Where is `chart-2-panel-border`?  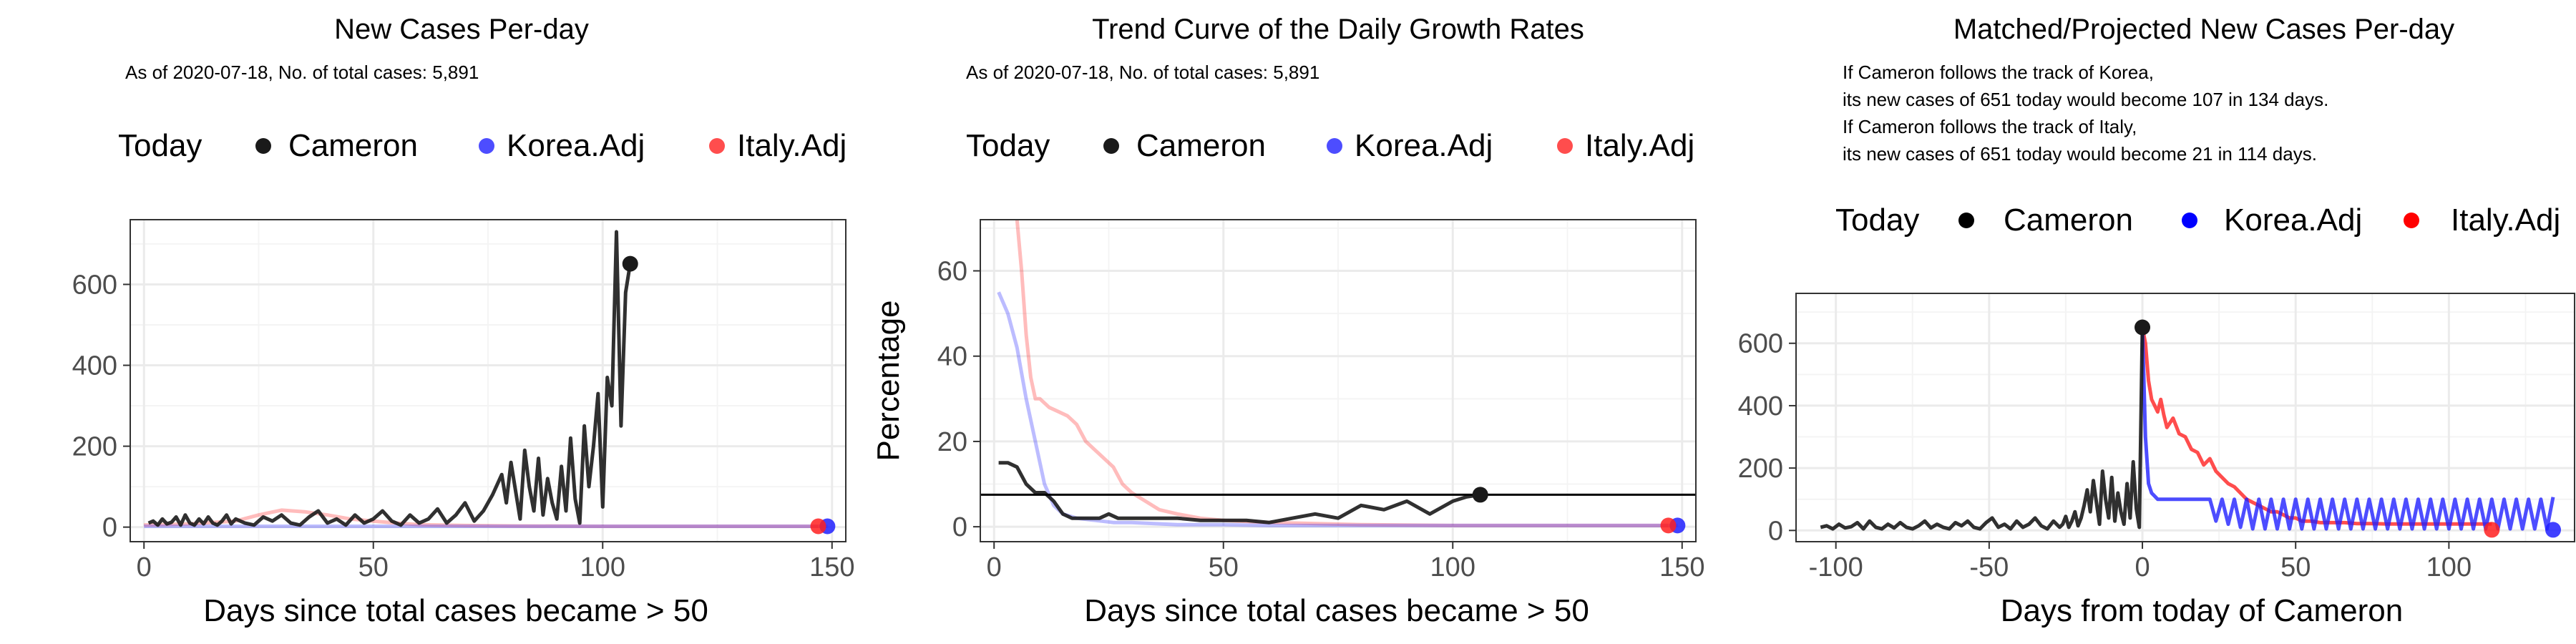 chart-2-panel-border is located at coordinates (1338, 380).